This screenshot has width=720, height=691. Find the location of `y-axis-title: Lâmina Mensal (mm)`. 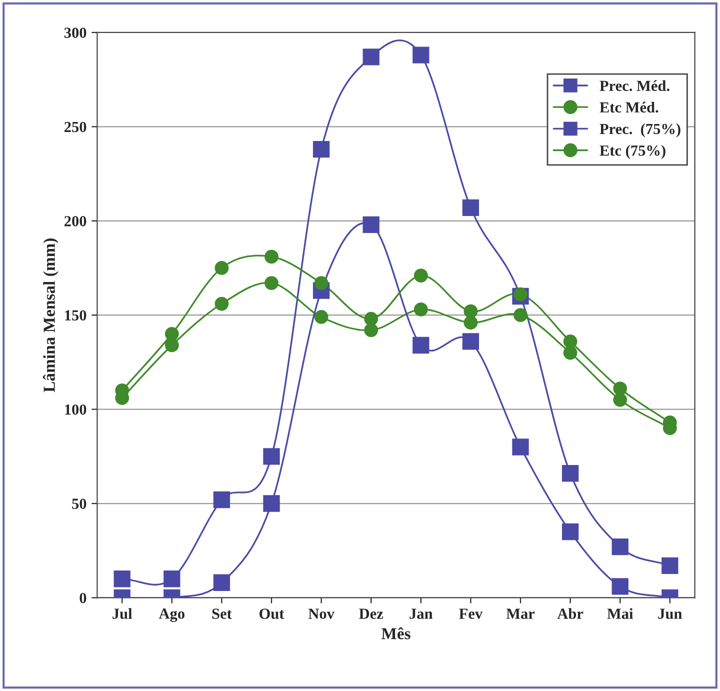

y-axis-title: Lâmina Mensal (mm) is located at coordinates (50, 315).